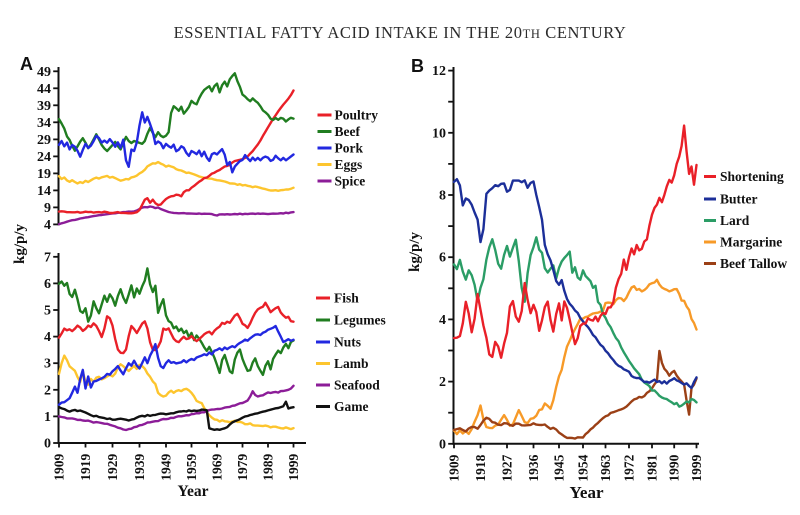 The image size is (800, 515). Describe the element at coordinates (47, 417) in the screenshot. I see `svg-text: 1` at that location.